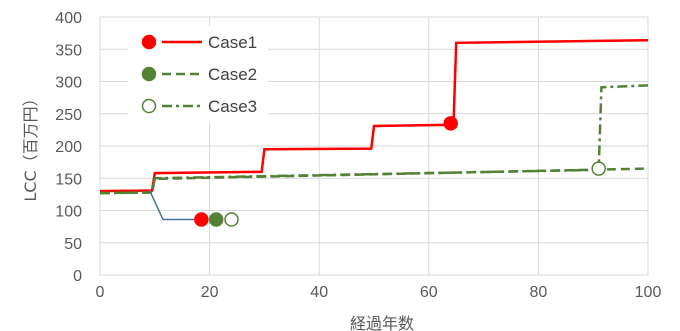  Describe the element at coordinates (198, 74) in the screenshot. I see `legend: Case1 Case2 Case3` at that location.